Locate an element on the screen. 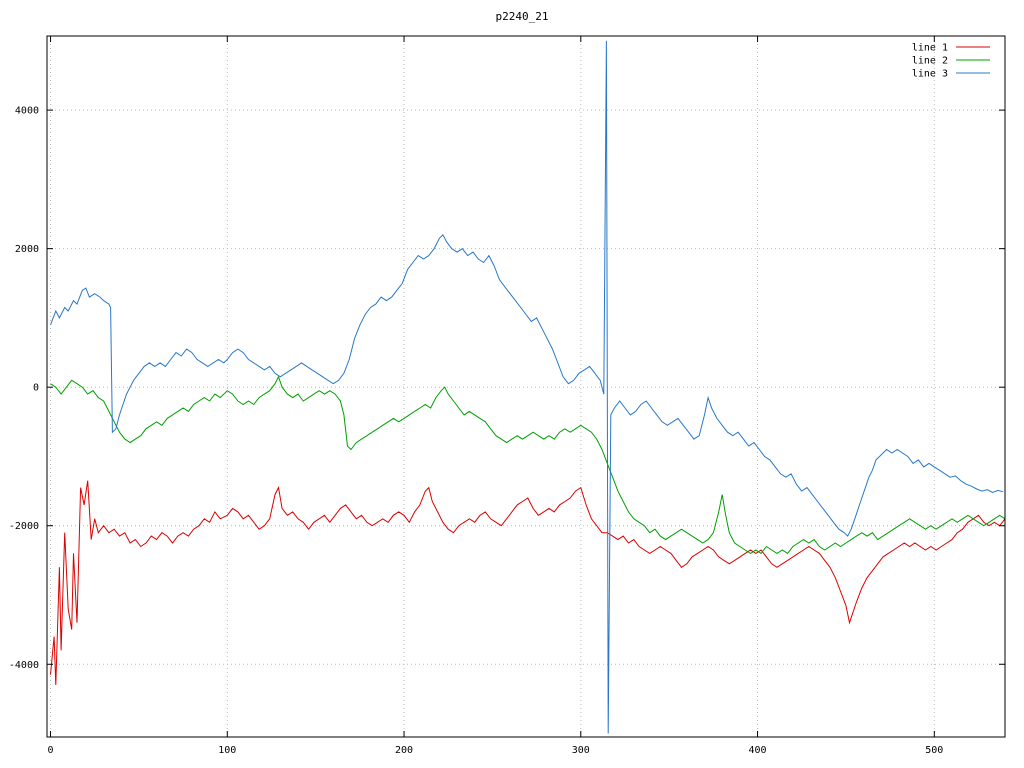 This screenshot has height=768, width=1024. legend-label: line 1 is located at coordinates (930, 48).